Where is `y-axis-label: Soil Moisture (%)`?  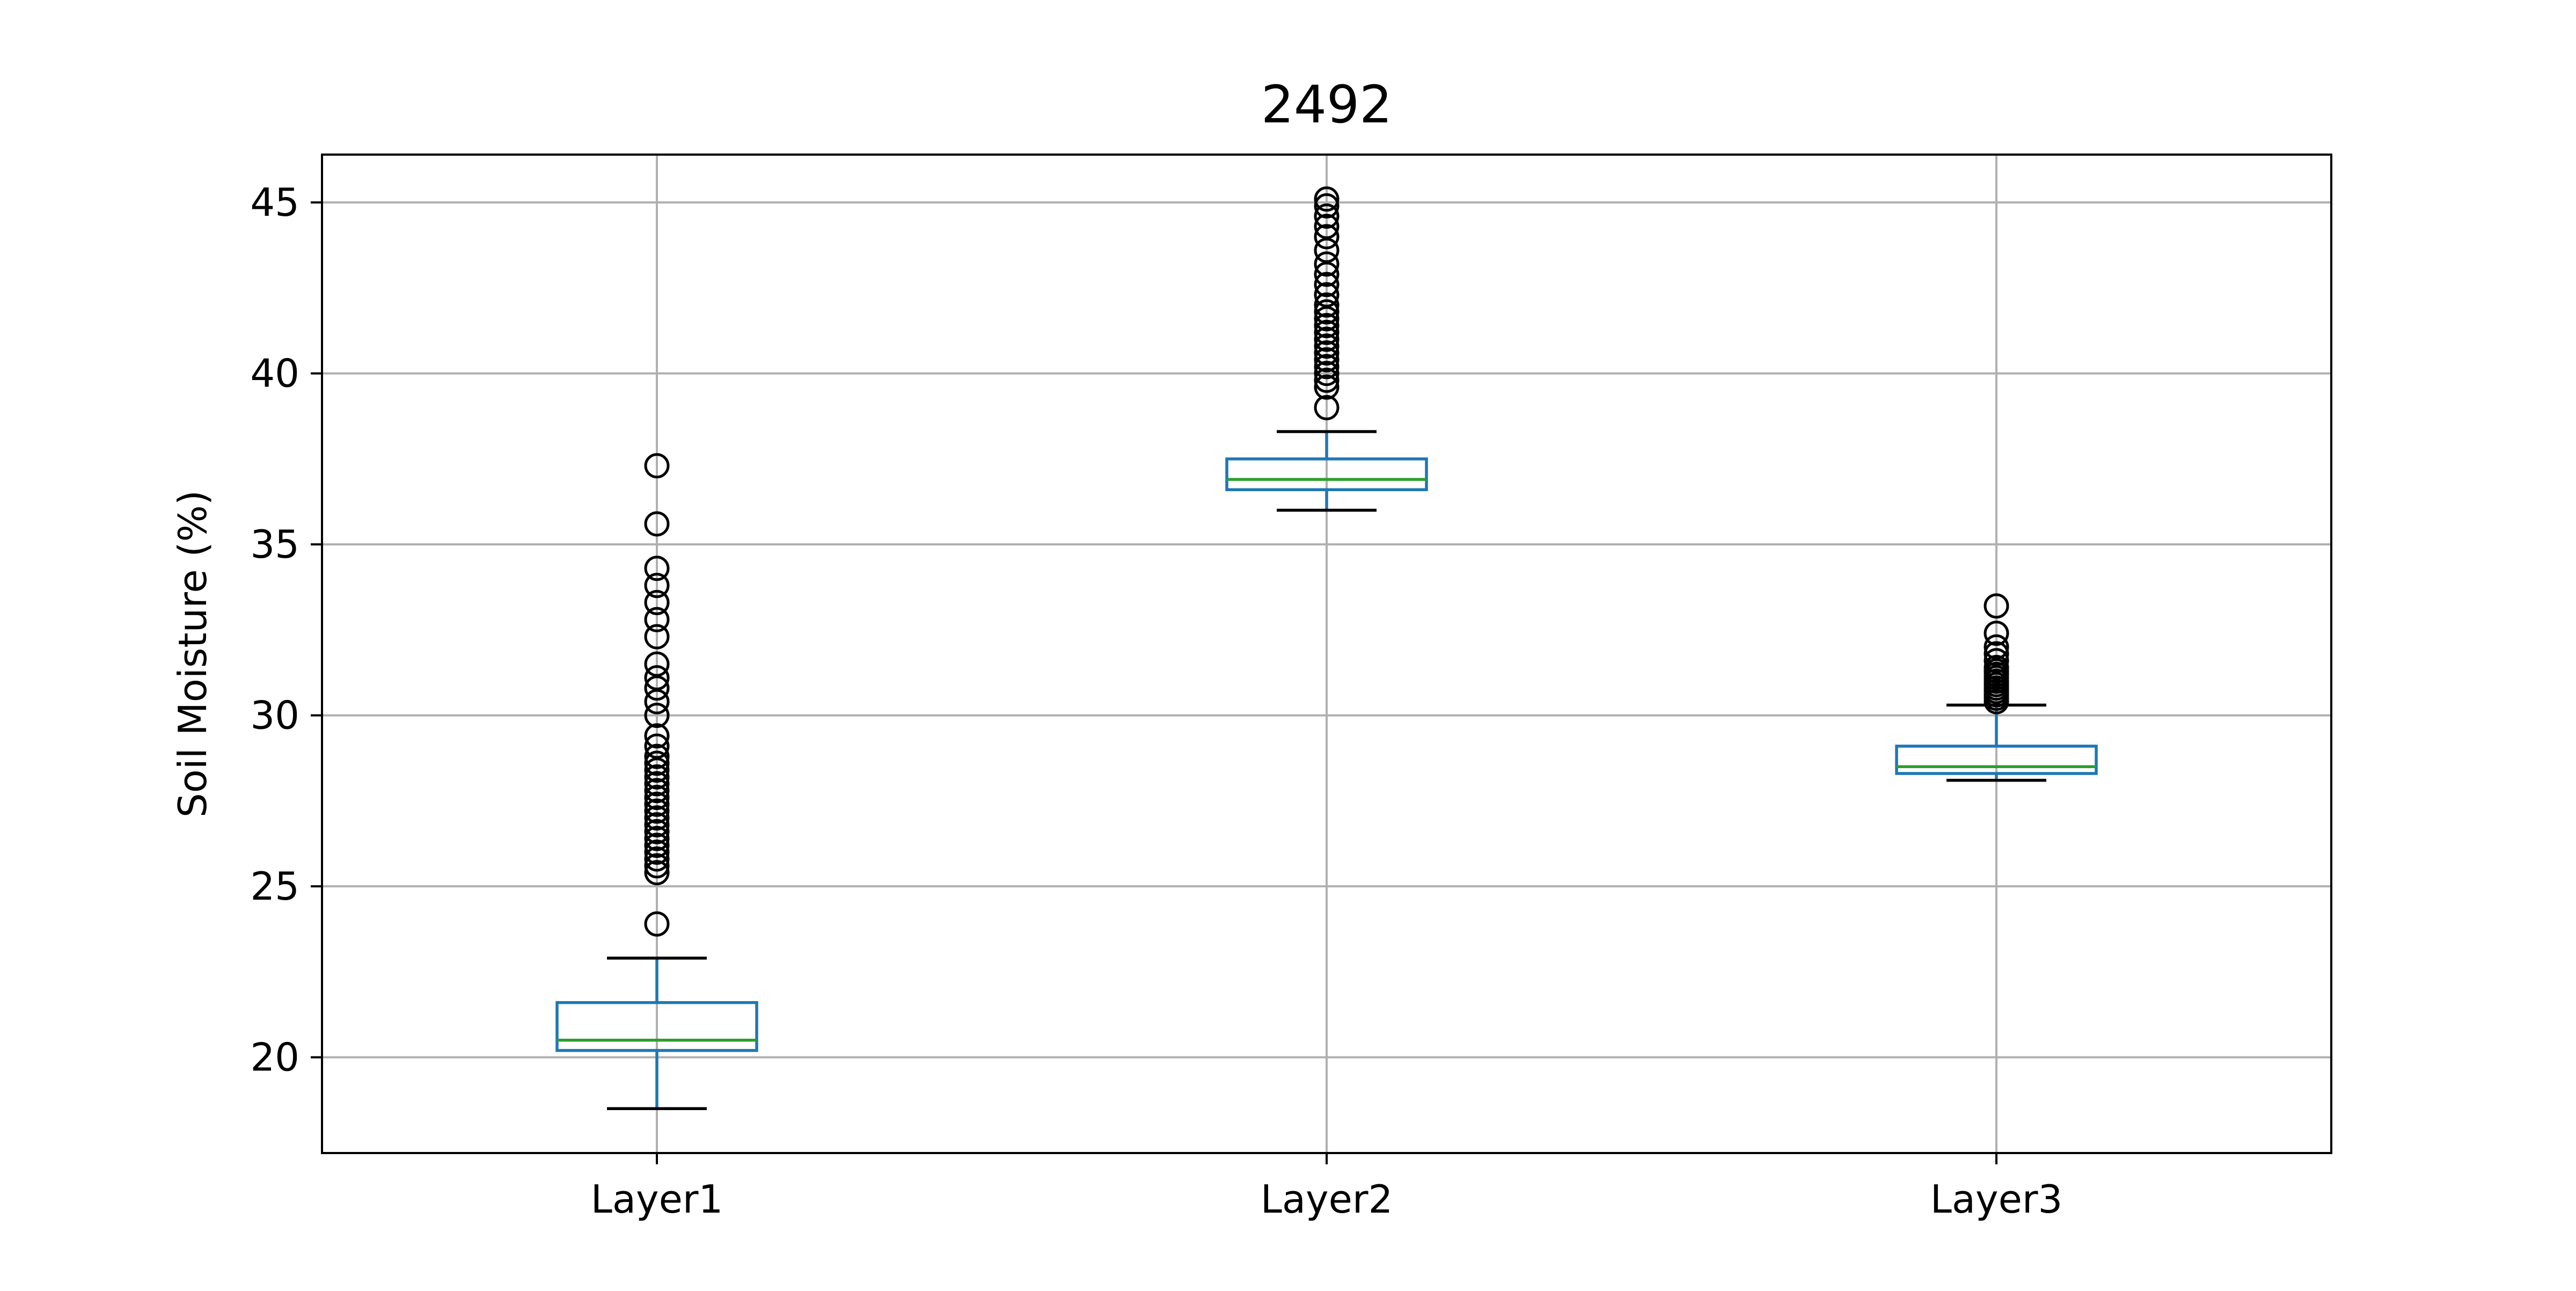 y-axis-label: Soil Moisture (%) is located at coordinates (192, 654).